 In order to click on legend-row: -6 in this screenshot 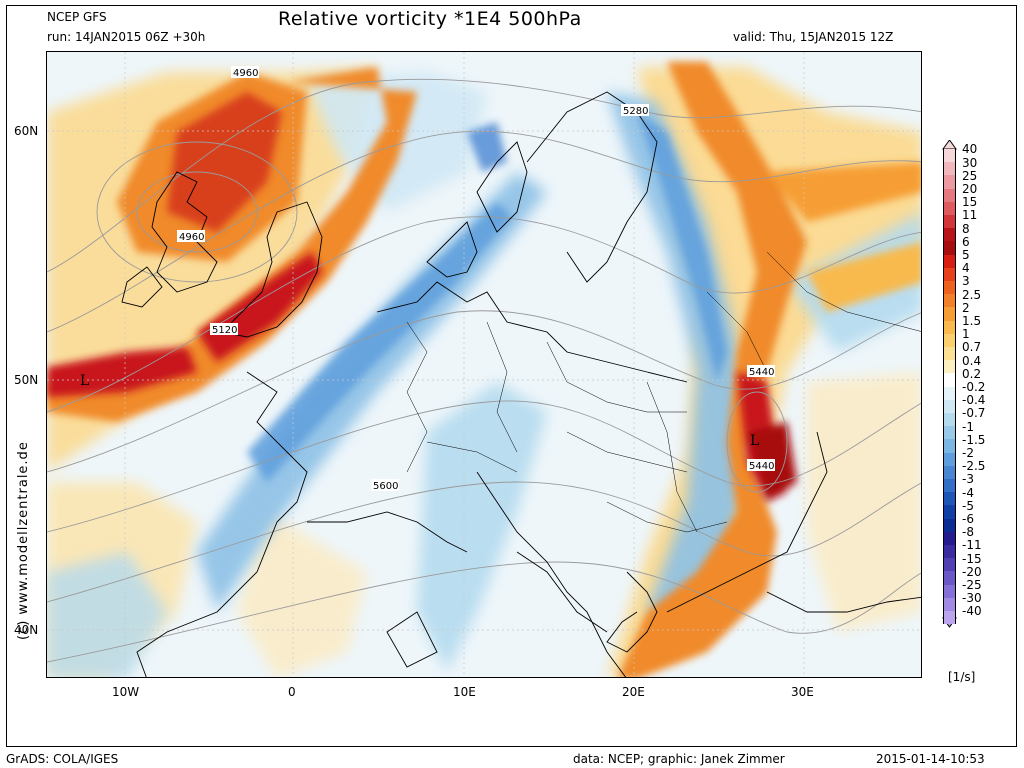, I will do `click(980, 522)`.